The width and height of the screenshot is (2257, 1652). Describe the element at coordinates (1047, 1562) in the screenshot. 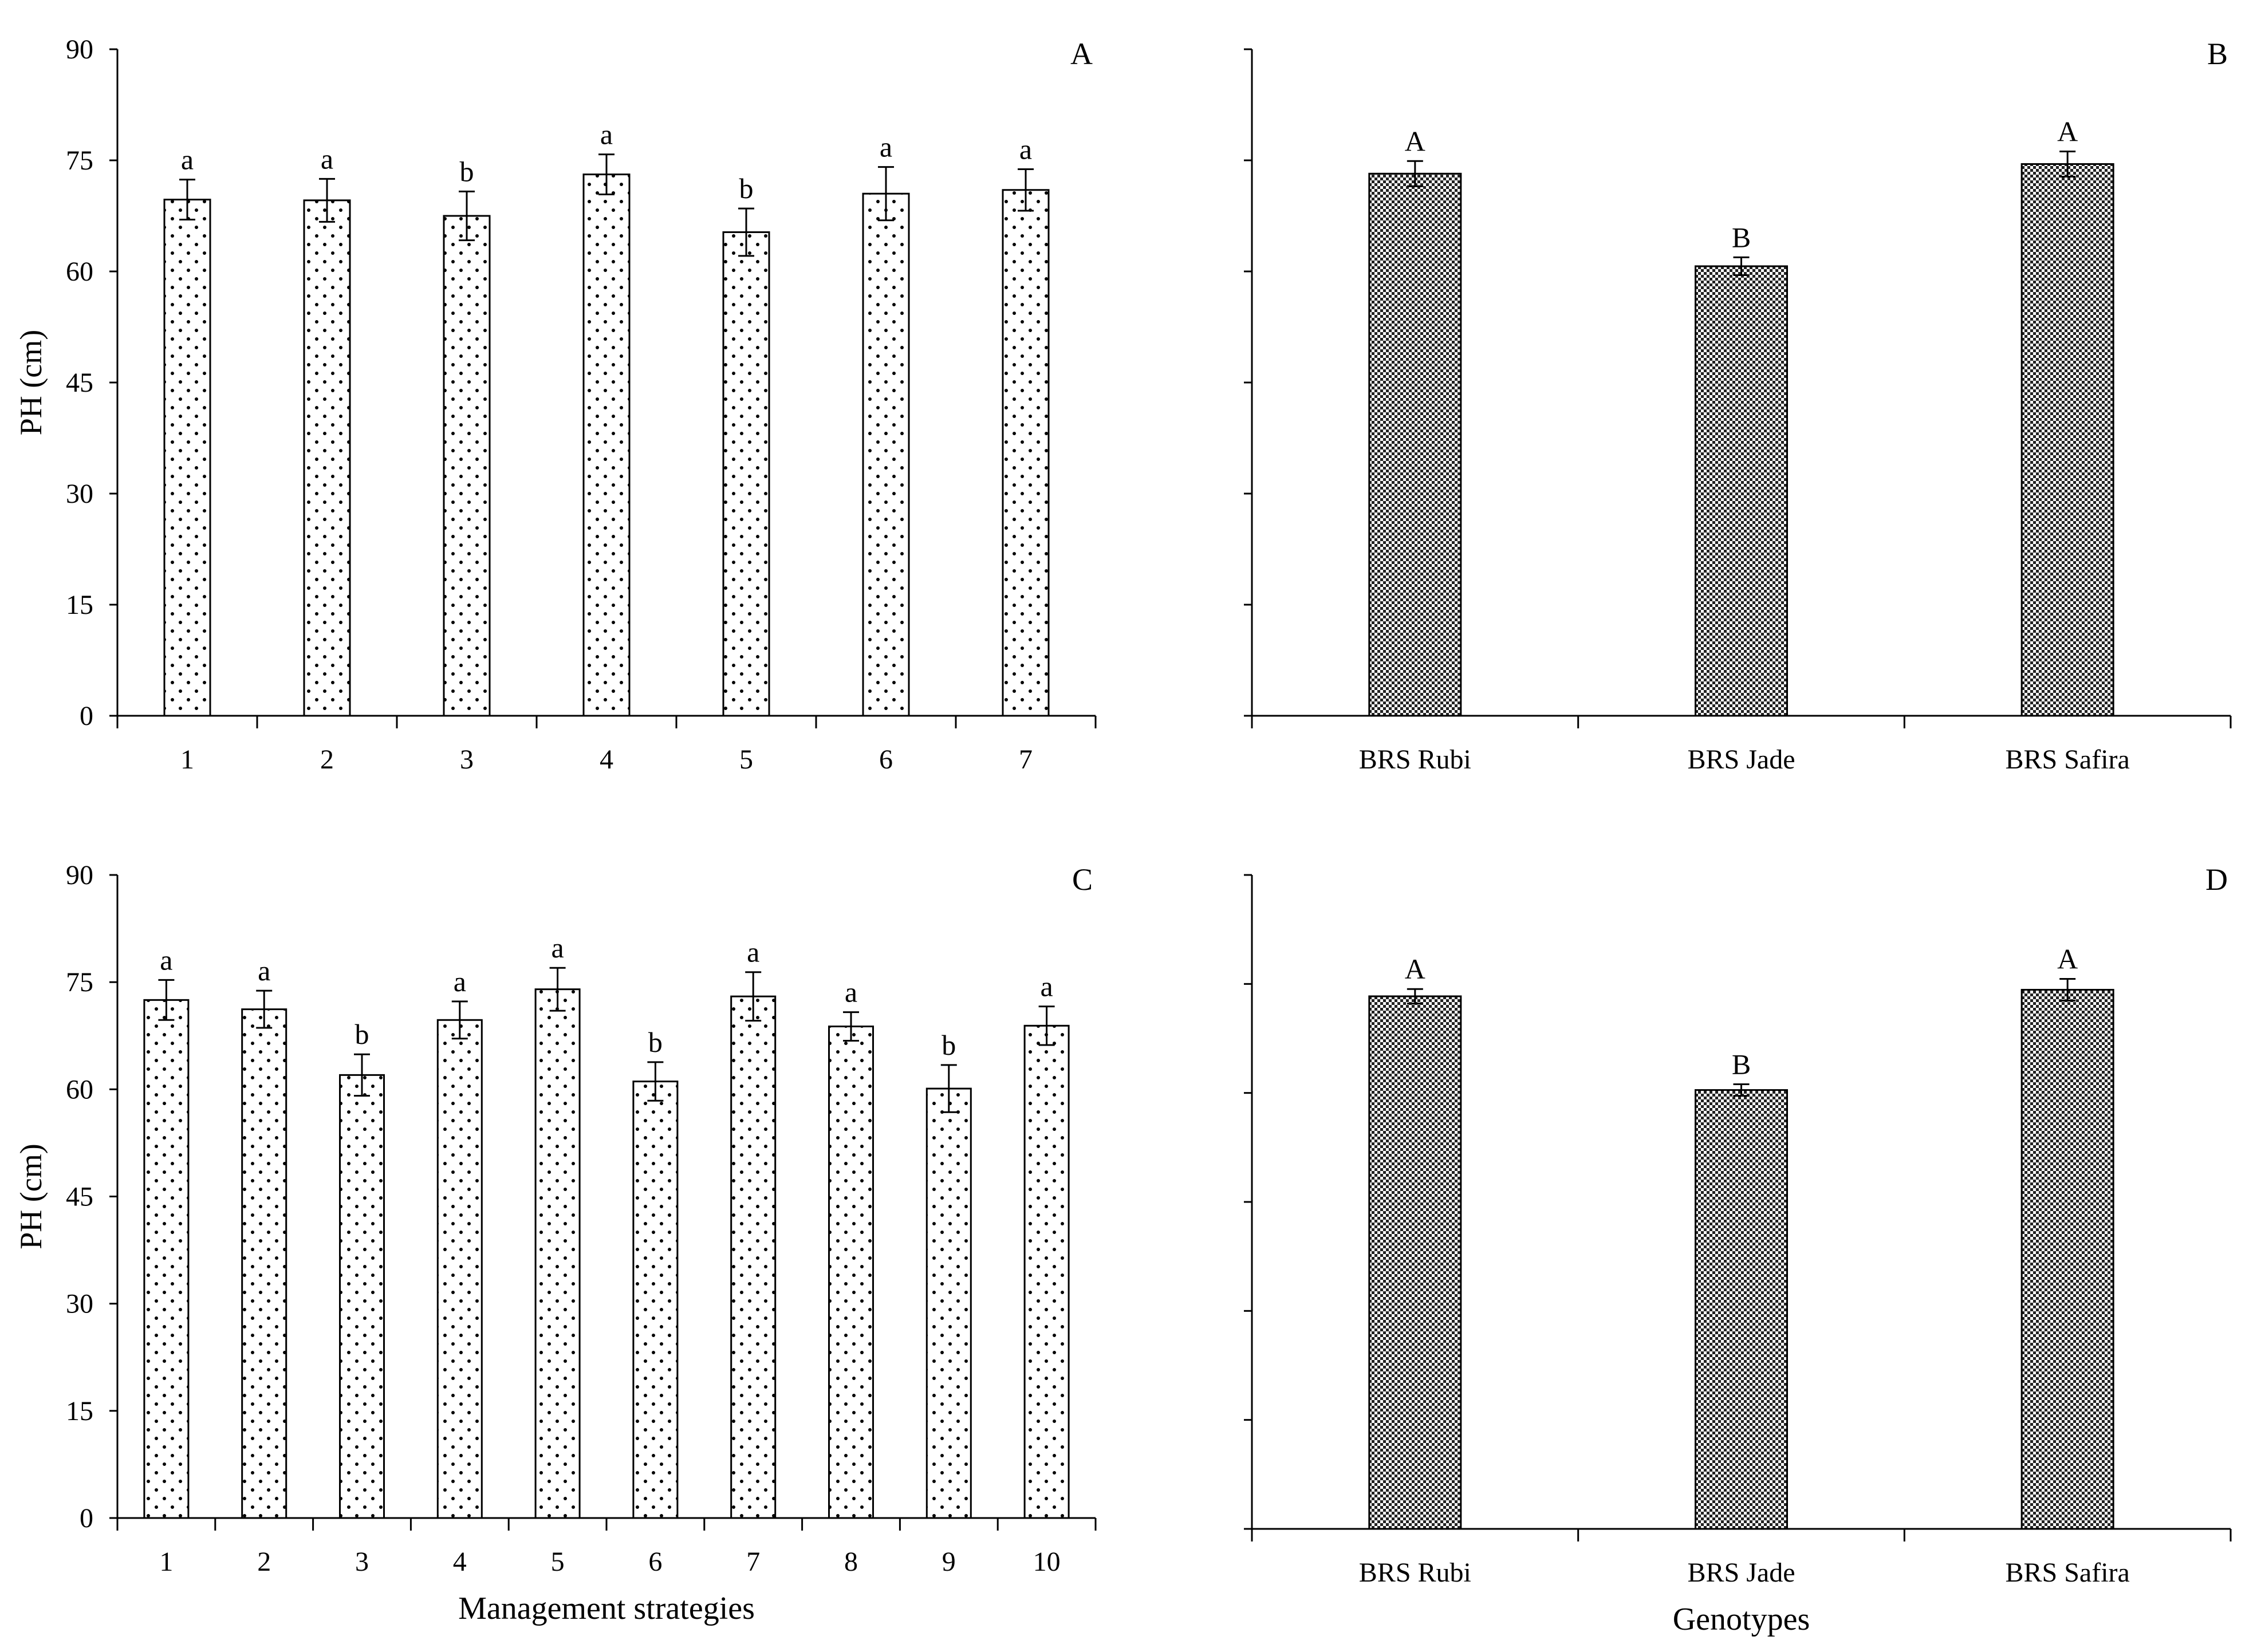

I see `x-tick-label: 10` at that location.